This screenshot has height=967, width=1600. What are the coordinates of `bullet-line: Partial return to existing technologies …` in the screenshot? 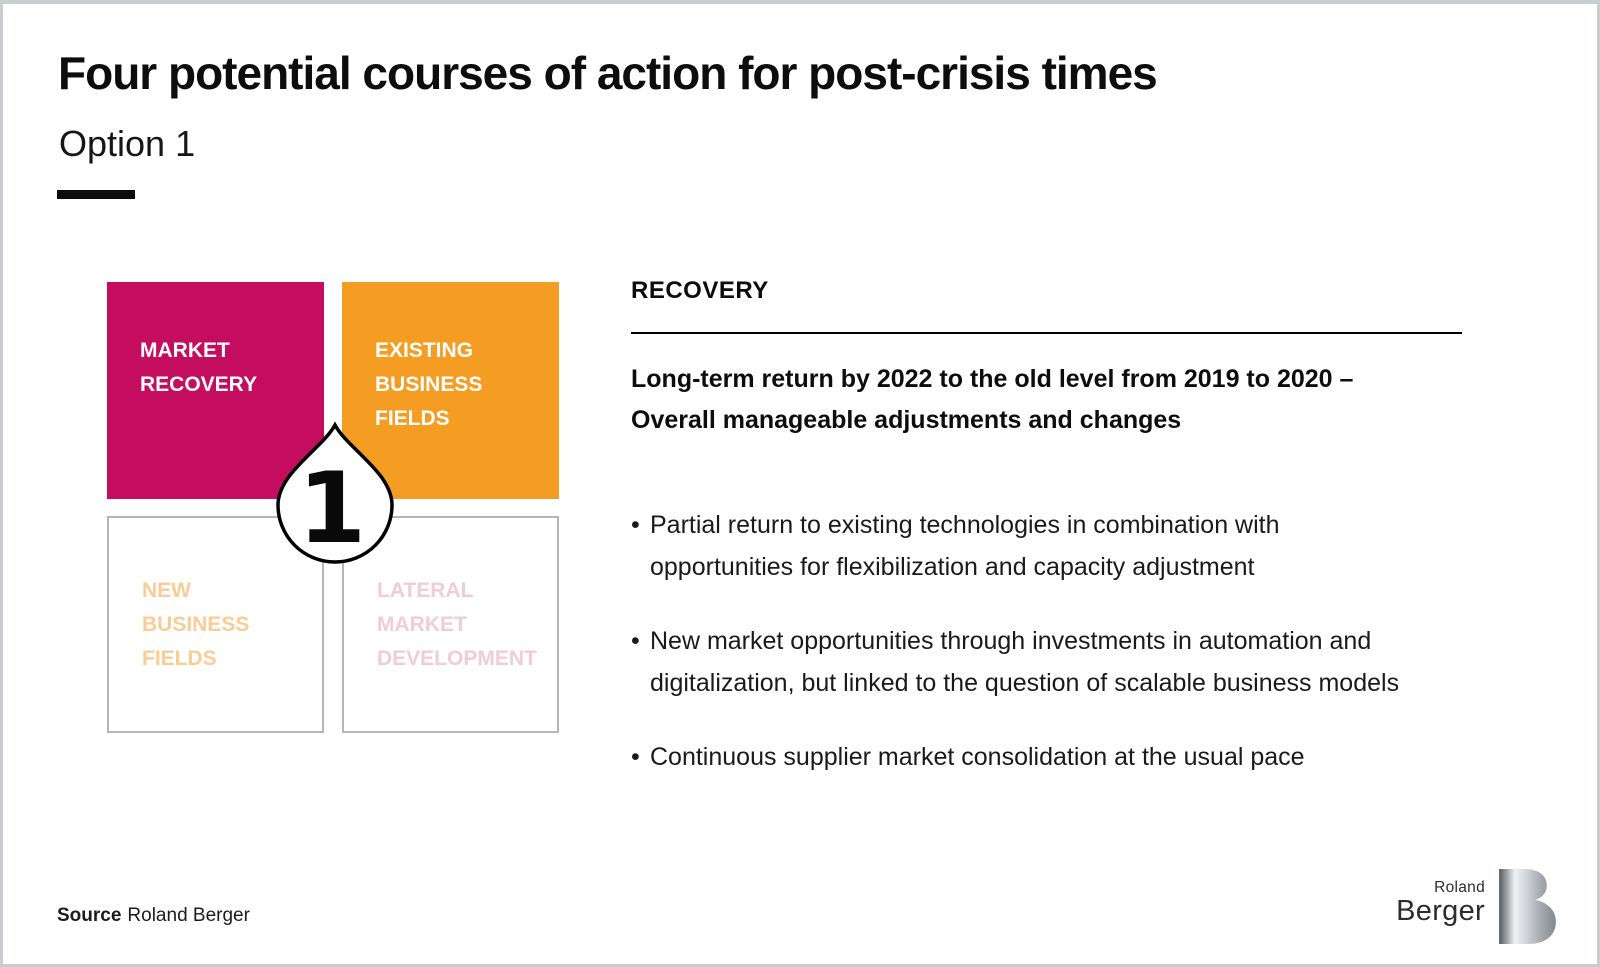 It's located at (965, 525).